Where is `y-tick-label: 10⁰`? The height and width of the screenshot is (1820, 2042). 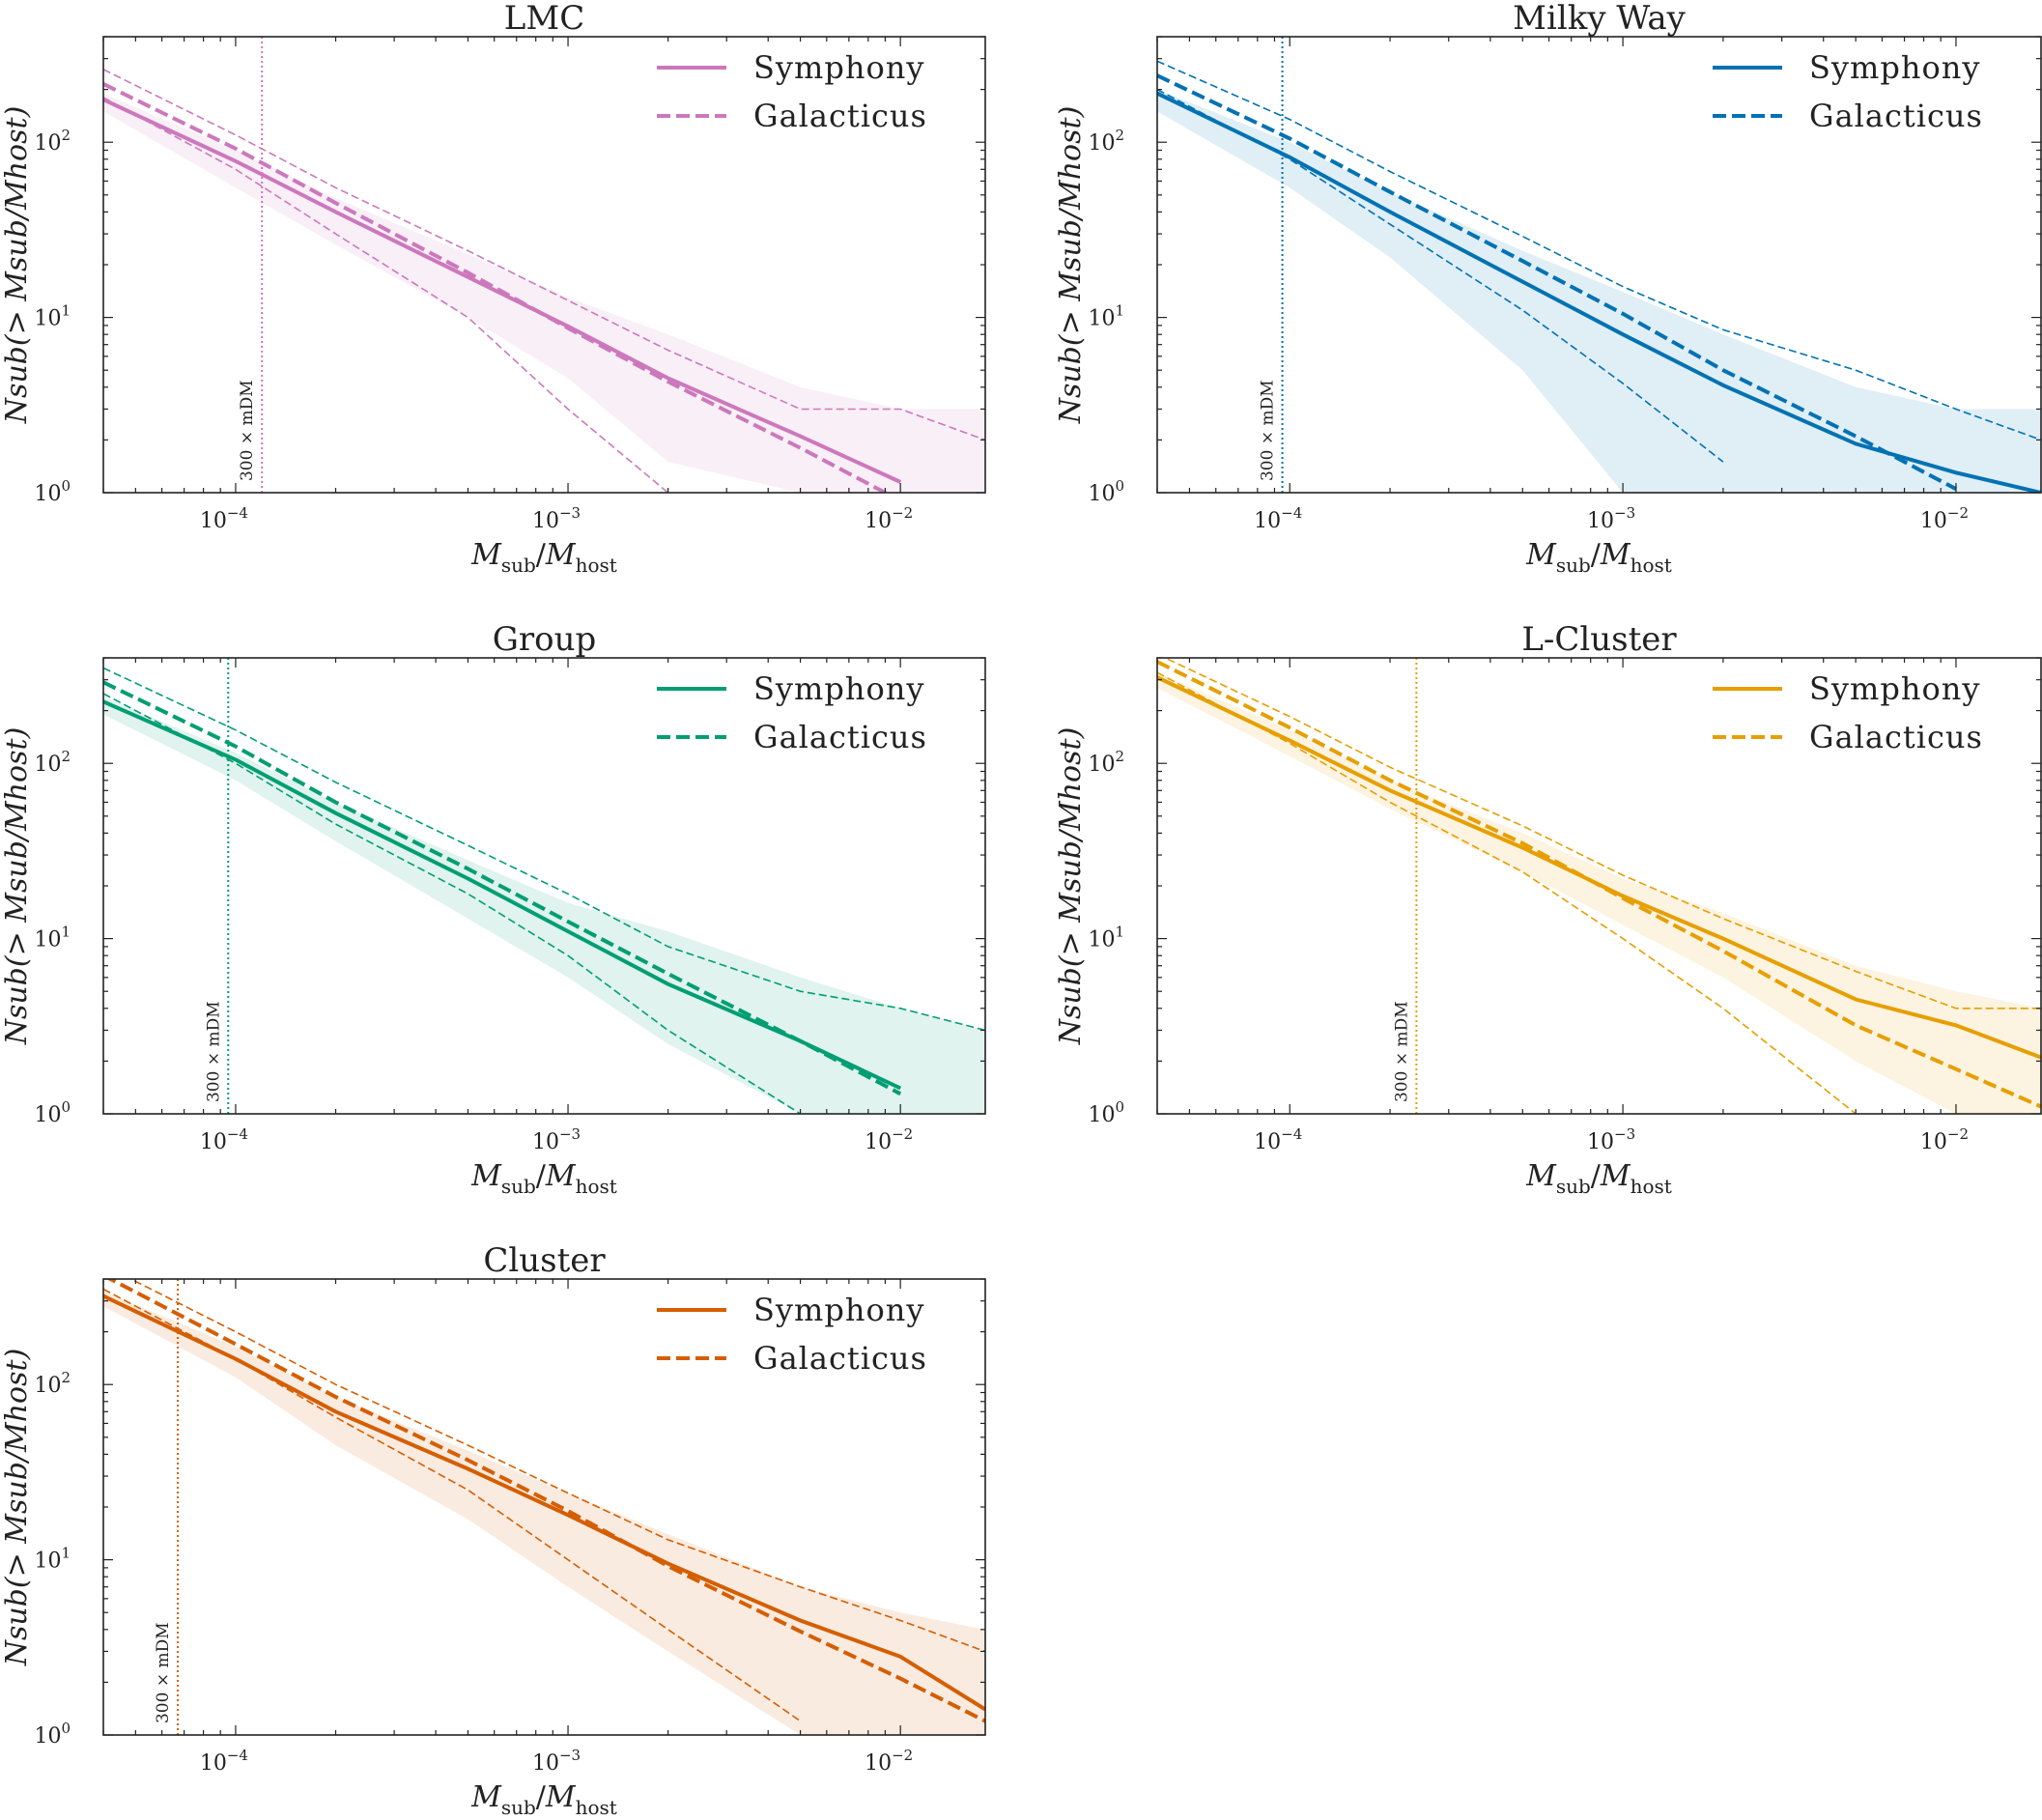 y-tick-label: 10⁰ is located at coordinates (52, 1112).